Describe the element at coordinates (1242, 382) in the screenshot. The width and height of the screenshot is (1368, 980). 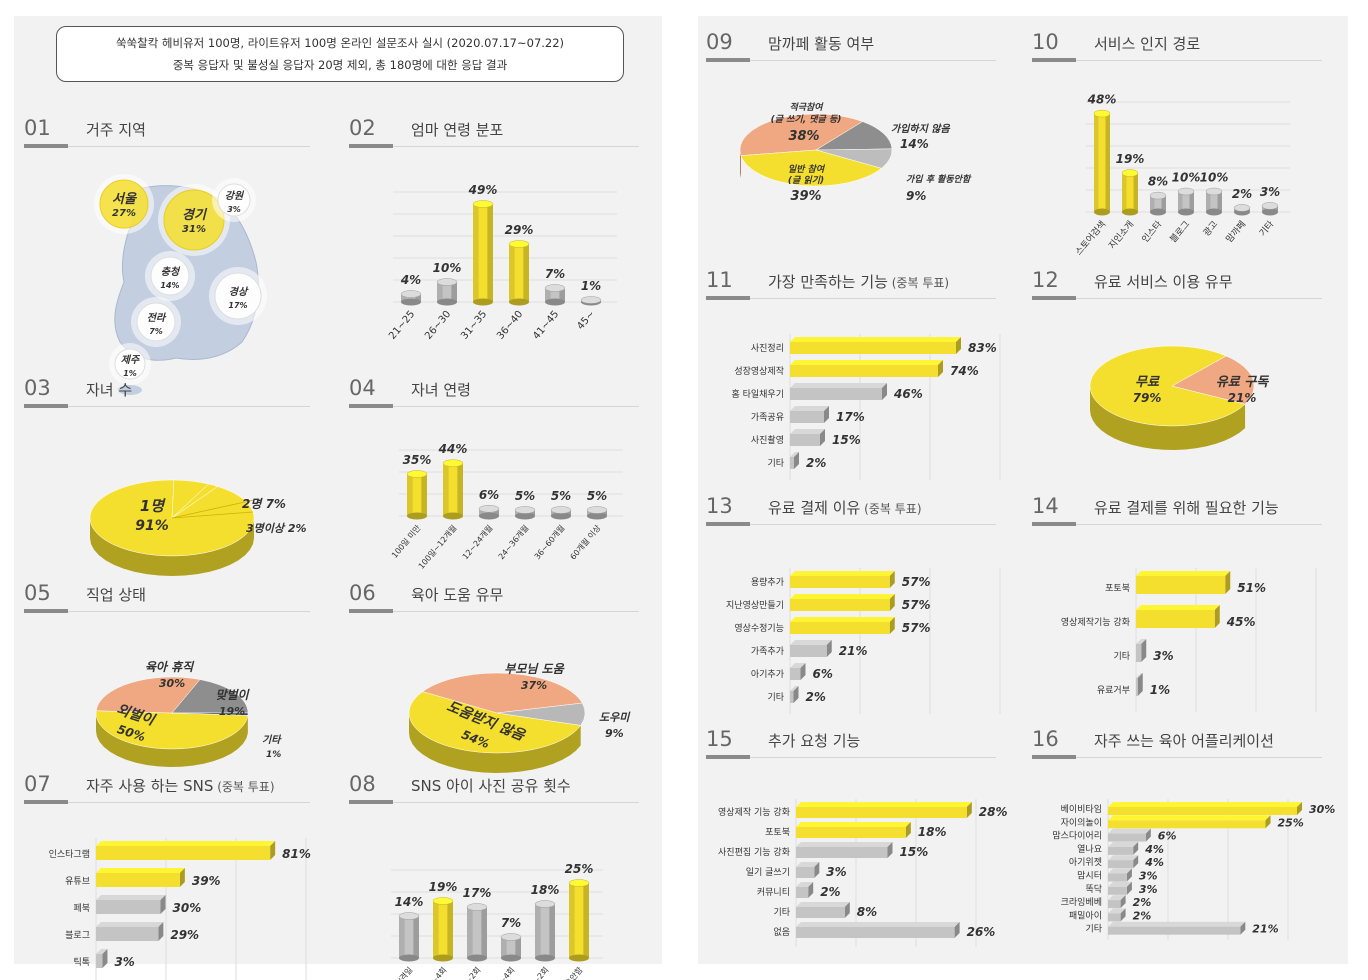
I see `slice-label: 유료 구독` at that location.